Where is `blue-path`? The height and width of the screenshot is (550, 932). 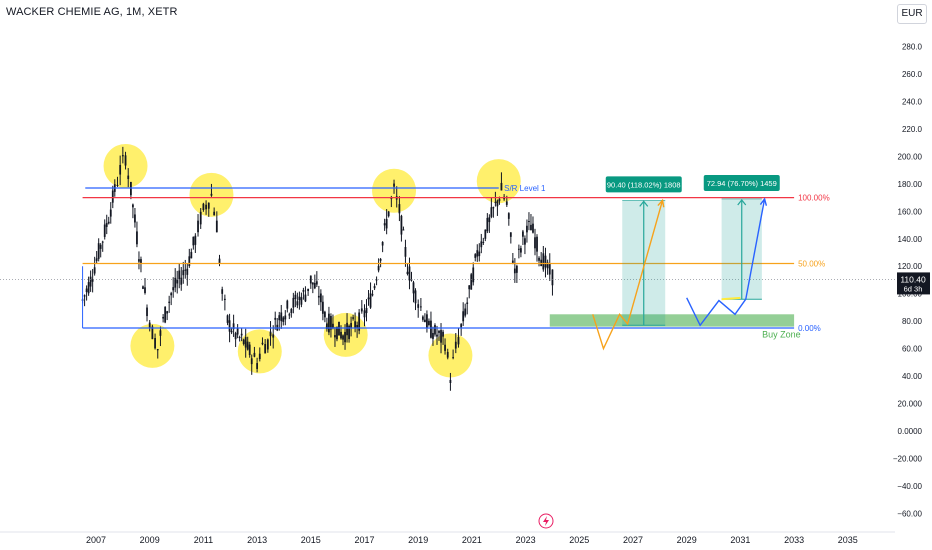
blue-path is located at coordinates (726, 262).